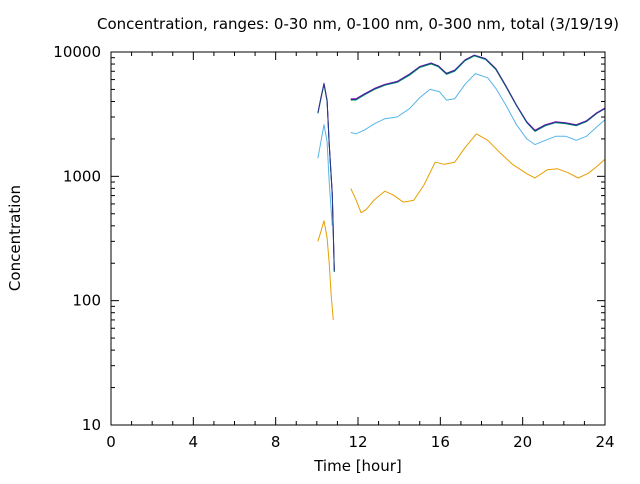 The image size is (640, 484). What do you see at coordinates (82, 176) in the screenshot?
I see `y-tick-label: 1000` at bounding box center [82, 176].